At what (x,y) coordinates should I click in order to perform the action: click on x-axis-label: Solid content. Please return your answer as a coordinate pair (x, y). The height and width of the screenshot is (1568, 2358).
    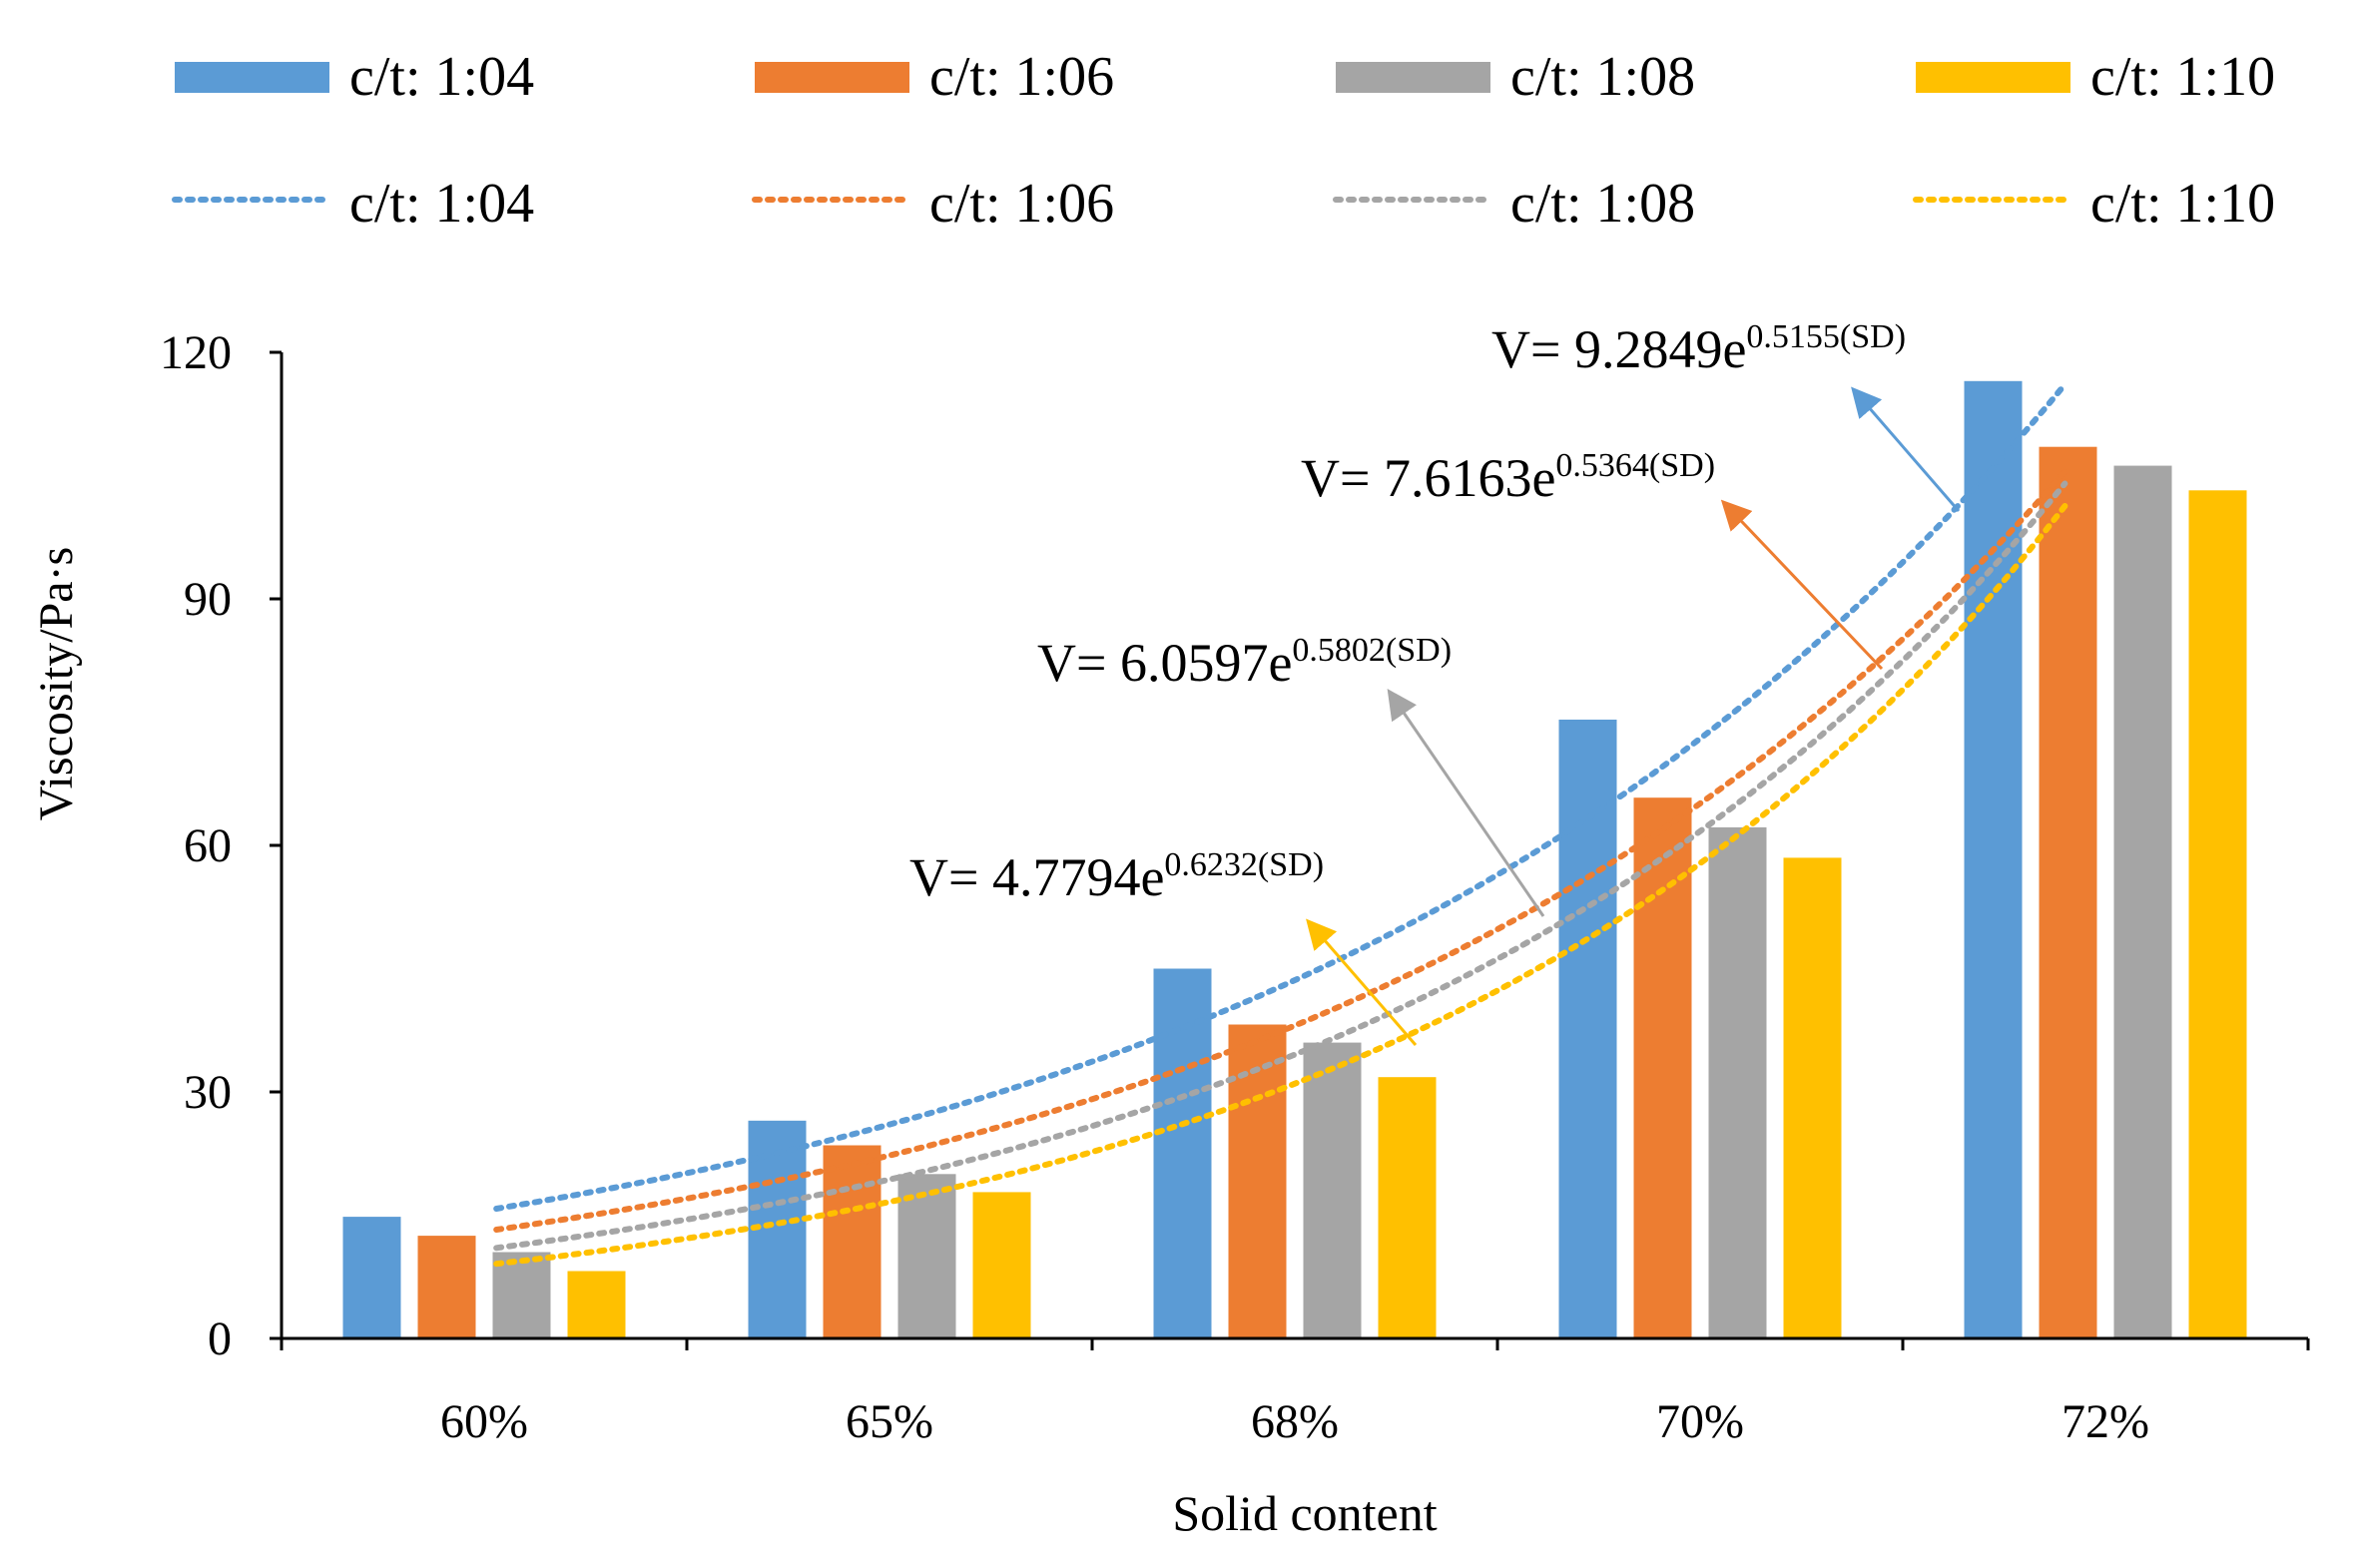
    Looking at the image, I should click on (1304, 1513).